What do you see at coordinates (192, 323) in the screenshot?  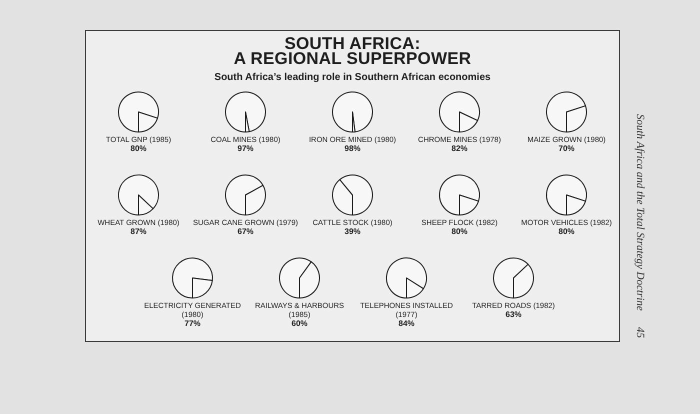 I see `data-label: 77%` at bounding box center [192, 323].